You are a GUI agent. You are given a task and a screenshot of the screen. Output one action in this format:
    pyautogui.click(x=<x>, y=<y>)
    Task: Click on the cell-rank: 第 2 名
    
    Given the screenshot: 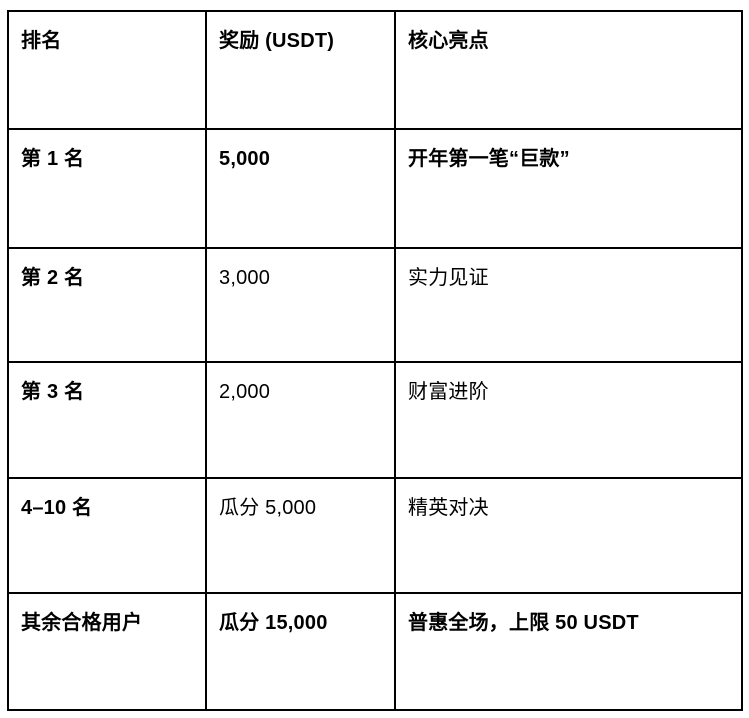 What is the action you would take?
    pyautogui.click(x=107, y=305)
    